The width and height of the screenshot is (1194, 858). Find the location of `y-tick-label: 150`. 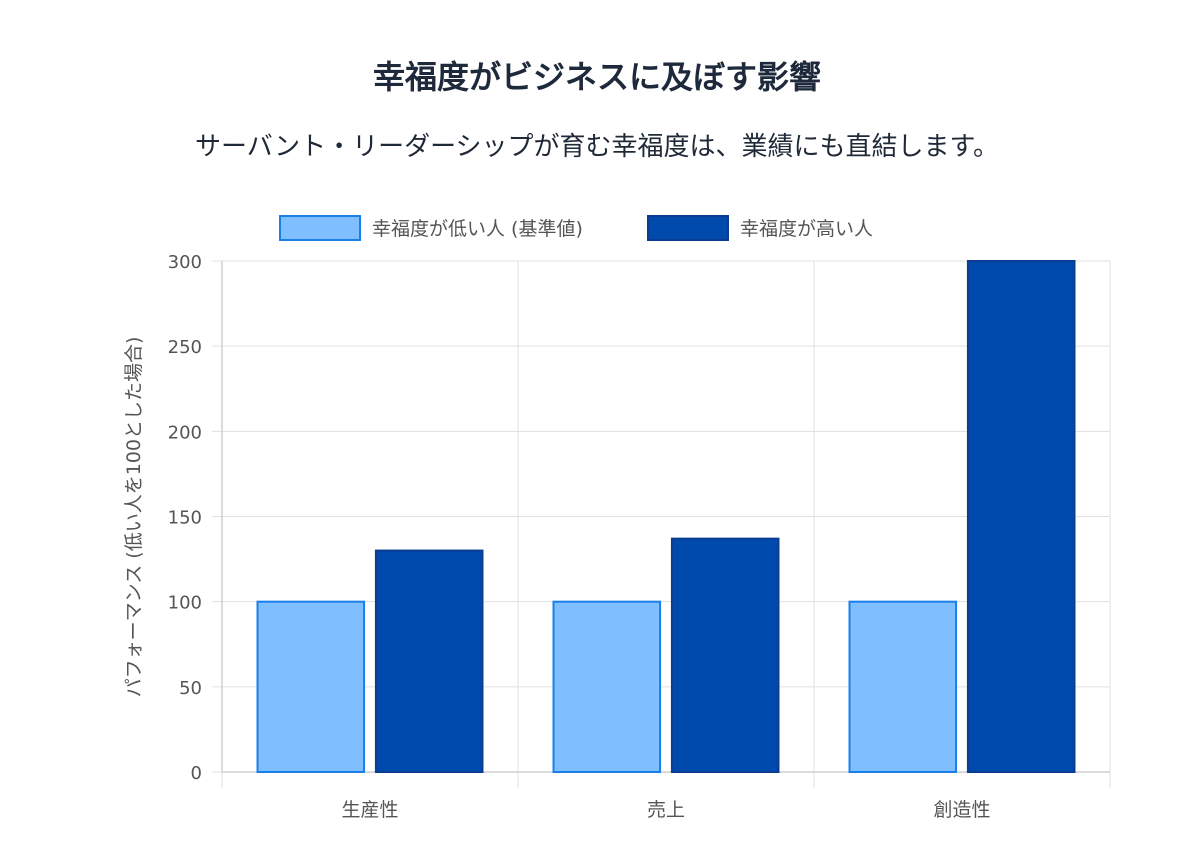

y-tick-label: 150 is located at coordinates (185, 518).